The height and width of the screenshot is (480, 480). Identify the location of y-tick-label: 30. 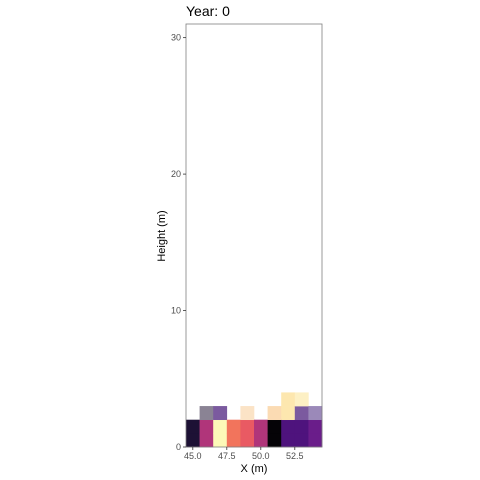
(176, 38).